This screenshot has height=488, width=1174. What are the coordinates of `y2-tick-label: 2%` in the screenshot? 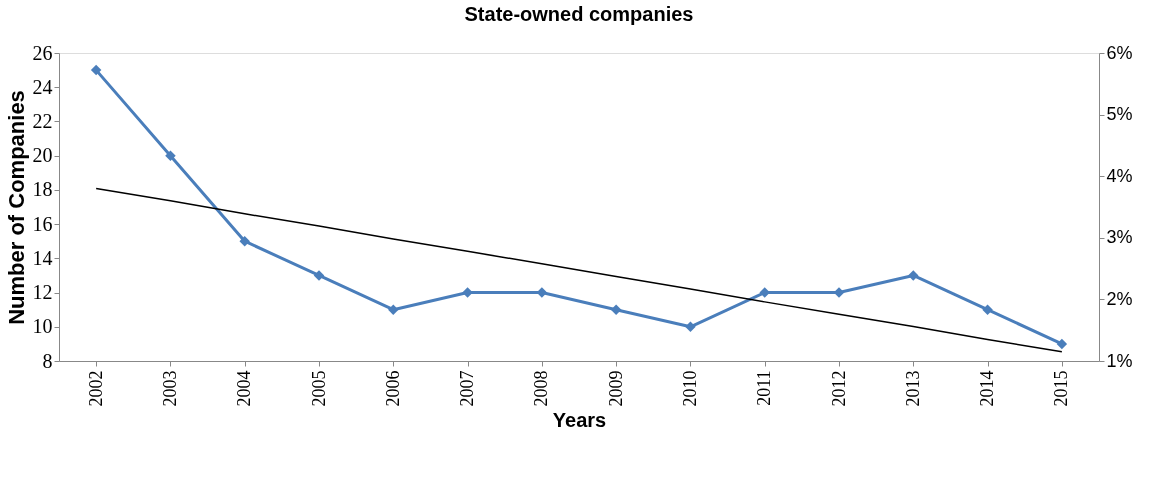 It's located at (1119, 298).